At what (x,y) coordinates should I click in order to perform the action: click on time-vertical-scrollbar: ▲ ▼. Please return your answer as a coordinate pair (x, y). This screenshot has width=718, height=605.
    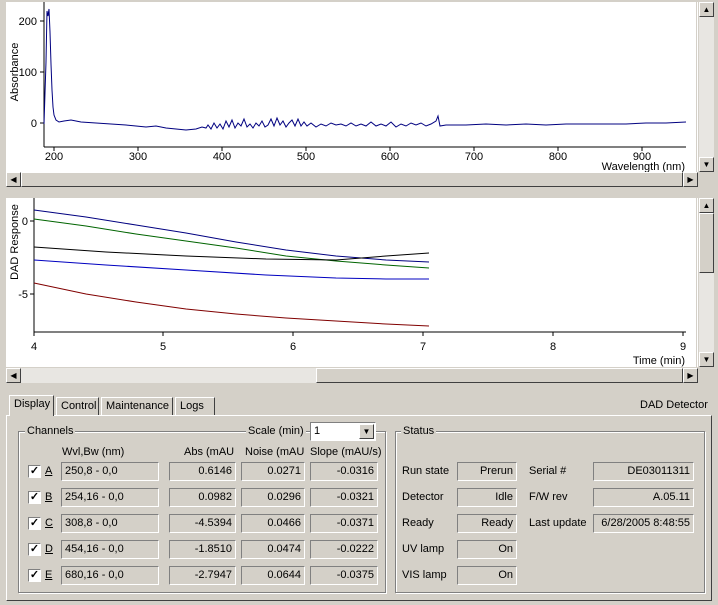
    Looking at the image, I should click on (706, 282).